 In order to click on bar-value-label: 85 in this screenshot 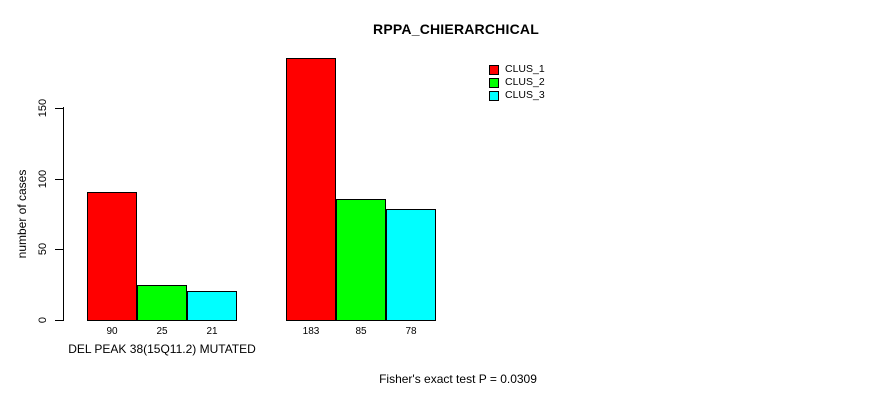, I will do `click(361, 331)`.